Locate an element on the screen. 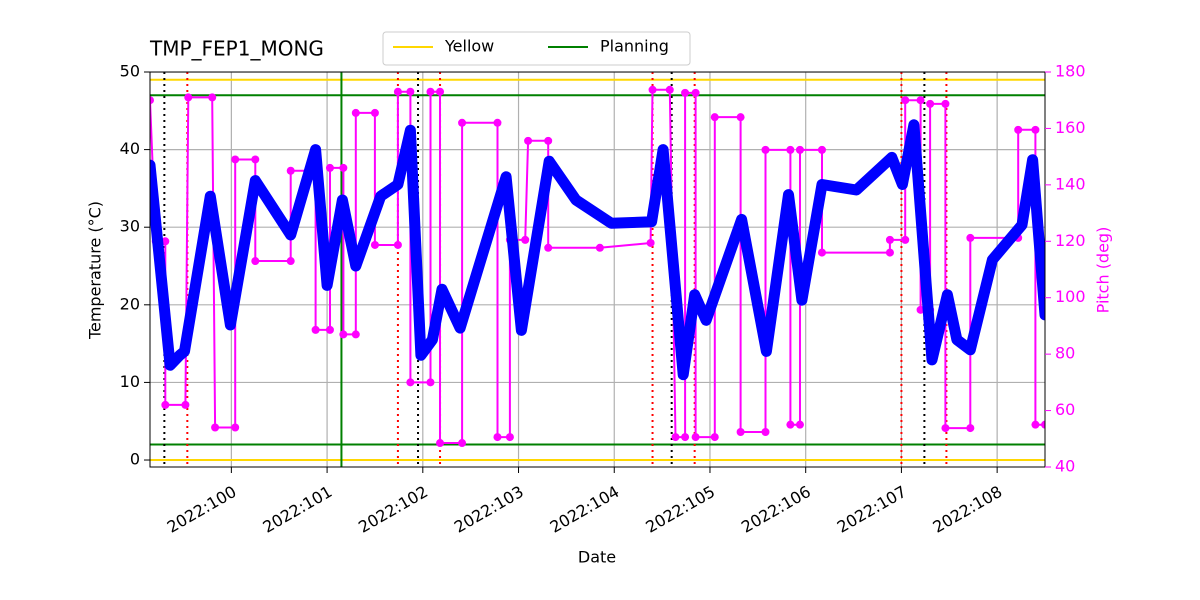  y-tick-label: 30 is located at coordinates (130, 226).